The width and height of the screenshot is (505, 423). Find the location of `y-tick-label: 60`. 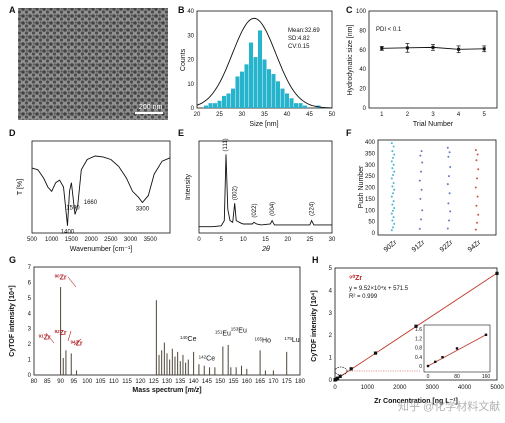

y-tick-label: 60 is located at coordinates (362, 51).